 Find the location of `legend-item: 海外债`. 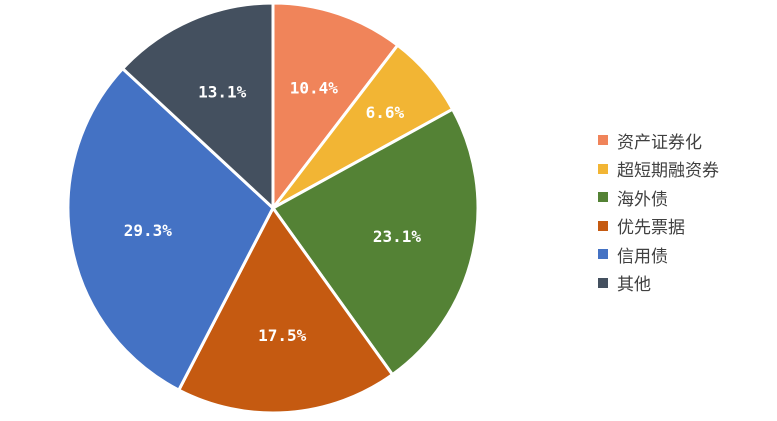

legend-item: 海外债 is located at coordinates (658, 197).